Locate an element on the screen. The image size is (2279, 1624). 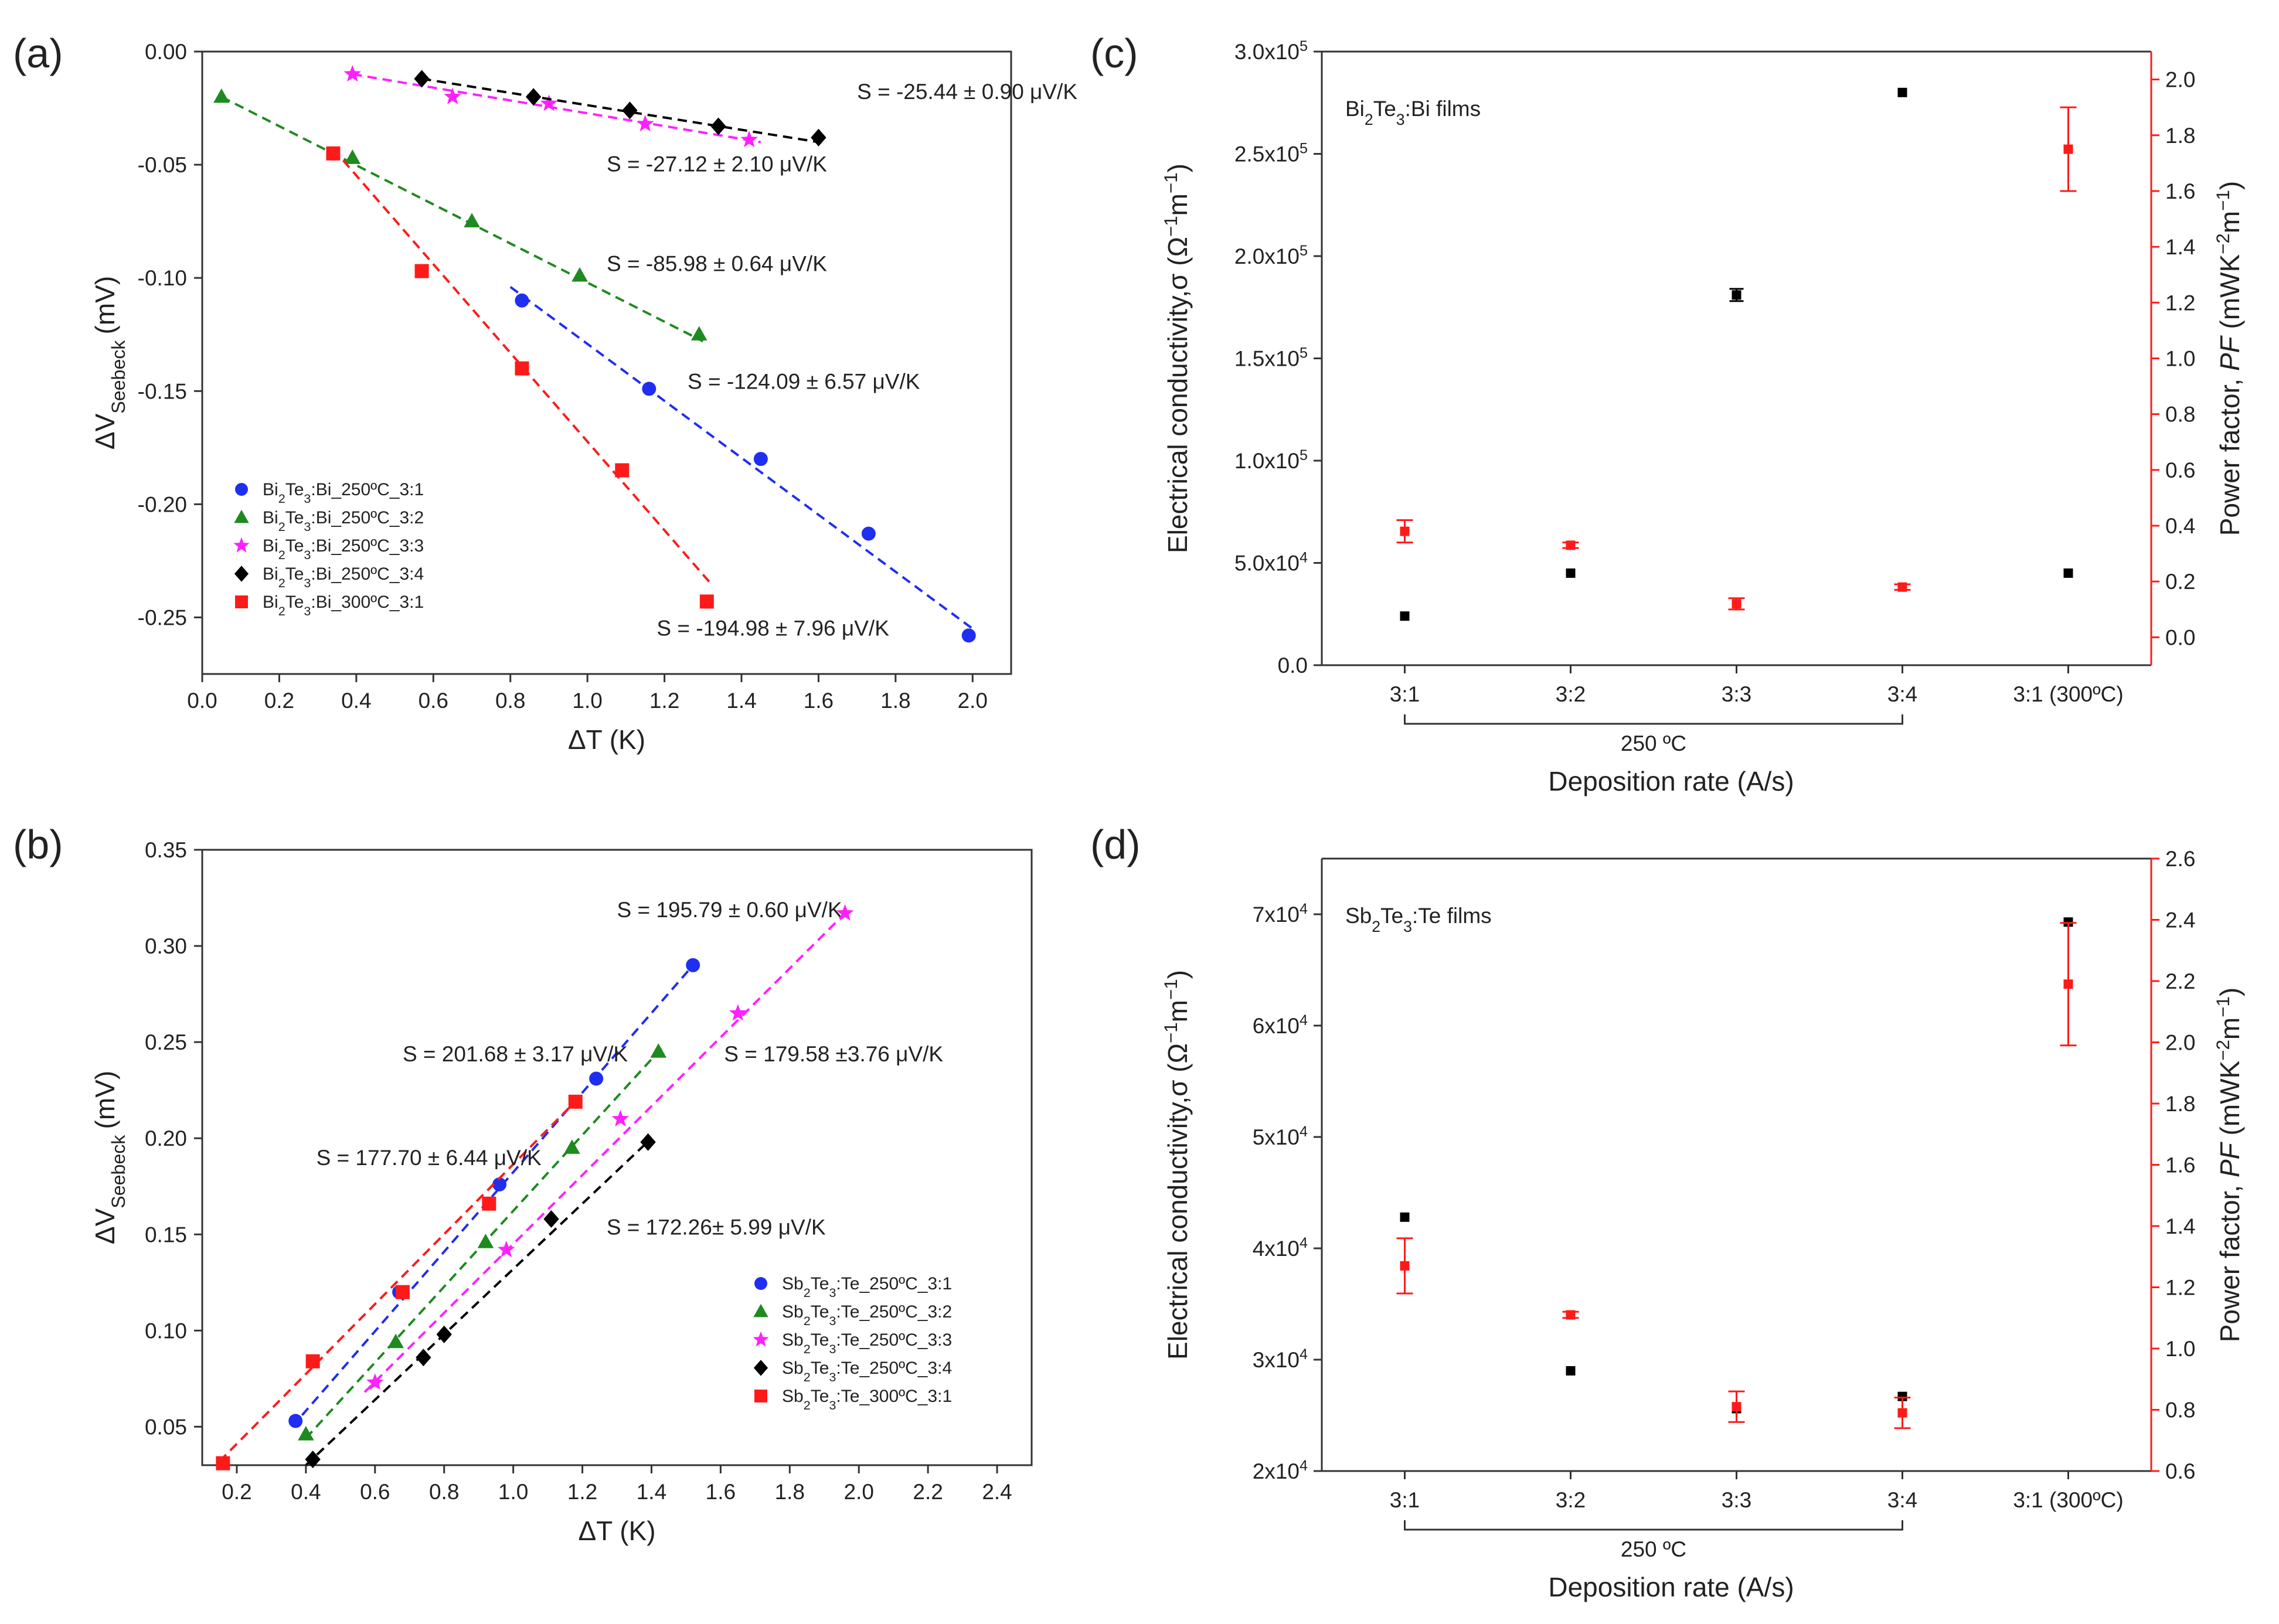
y-left-tick-label: 0.0 is located at coordinates (1293, 665).